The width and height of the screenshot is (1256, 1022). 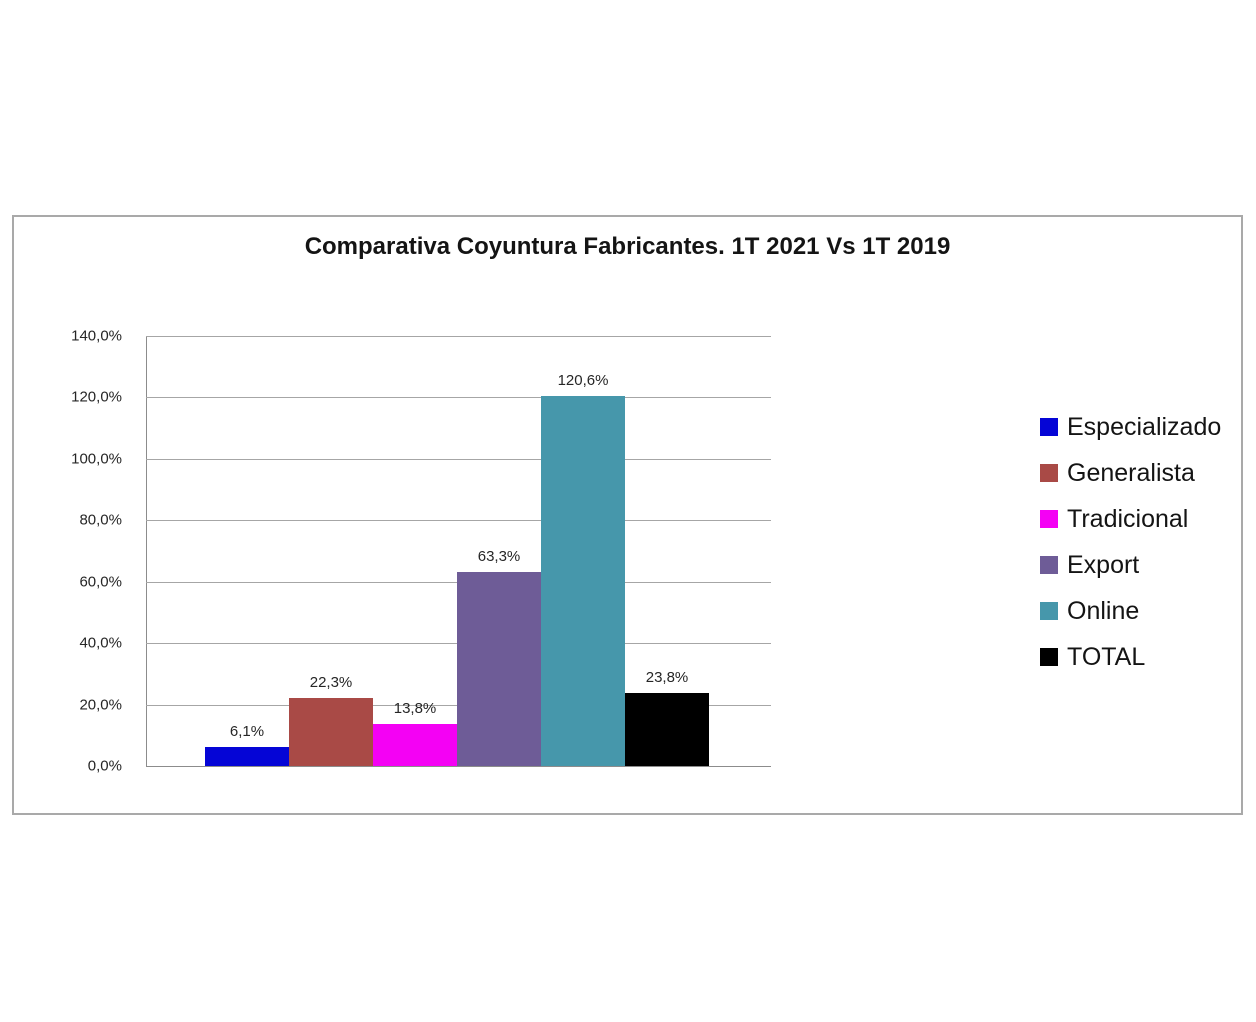 I want to click on y-axis-line, so click(x=146, y=551).